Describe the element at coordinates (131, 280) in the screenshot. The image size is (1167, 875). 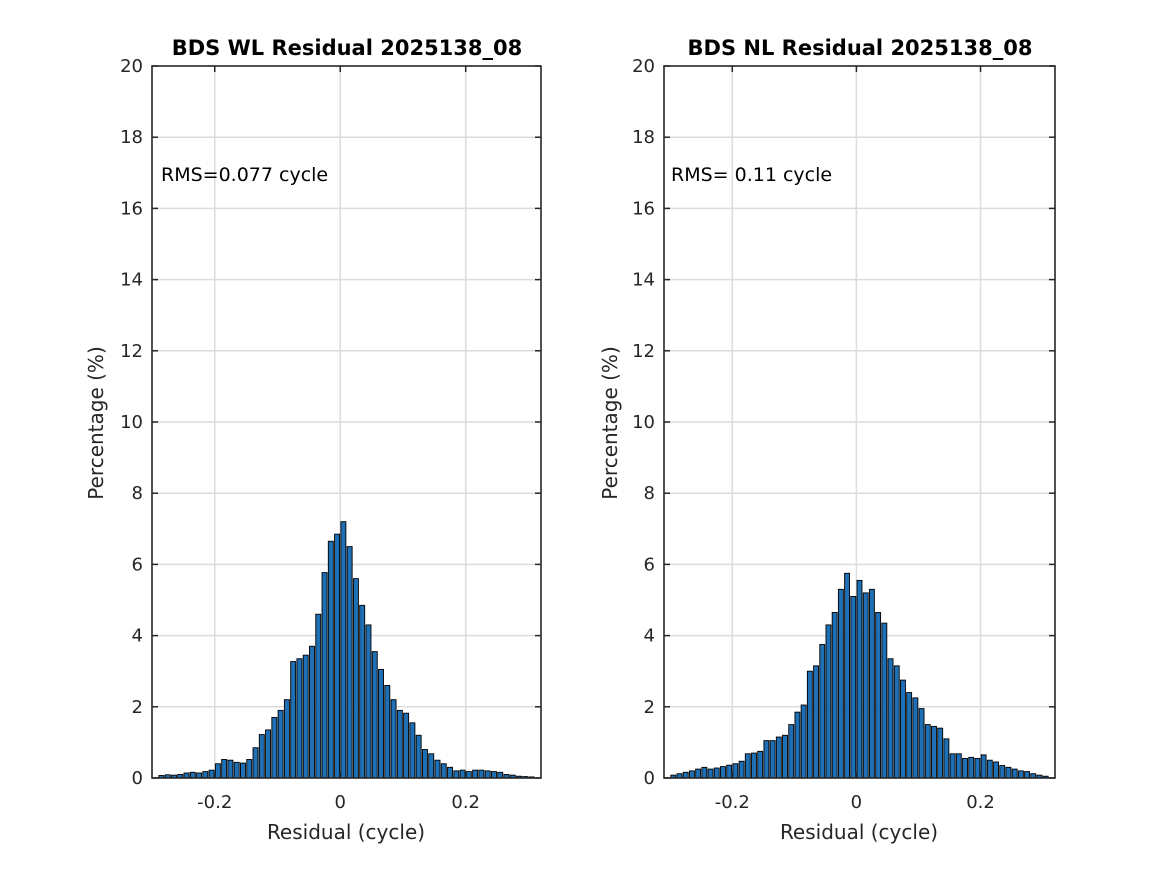
I see `y-tick-label: 14` at that location.